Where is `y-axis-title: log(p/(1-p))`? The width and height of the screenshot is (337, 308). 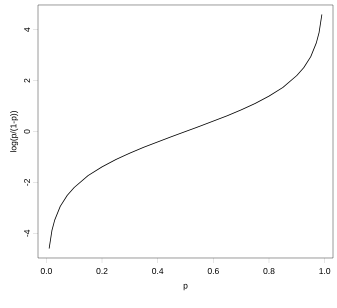
y-axis-title: log(p/(1-p)) is located at coordinates (14, 131).